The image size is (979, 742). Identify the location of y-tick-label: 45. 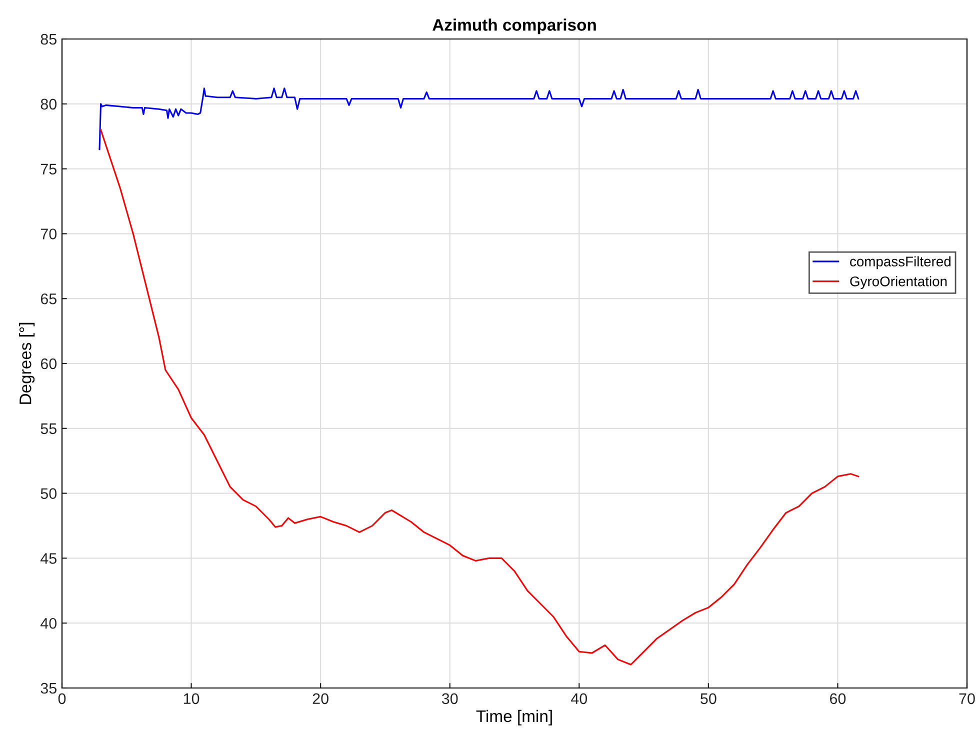
(48, 558).